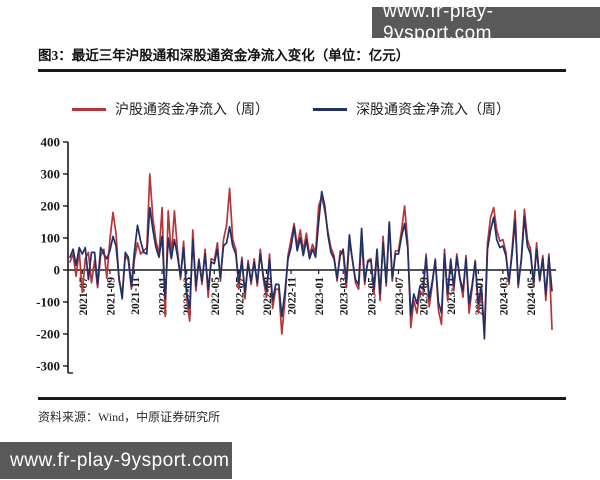 This screenshot has width=600, height=480. Describe the element at coordinates (129, 417) in the screenshot. I see `data-source-note: 资料来源：Wind，中原证券研究所` at that location.